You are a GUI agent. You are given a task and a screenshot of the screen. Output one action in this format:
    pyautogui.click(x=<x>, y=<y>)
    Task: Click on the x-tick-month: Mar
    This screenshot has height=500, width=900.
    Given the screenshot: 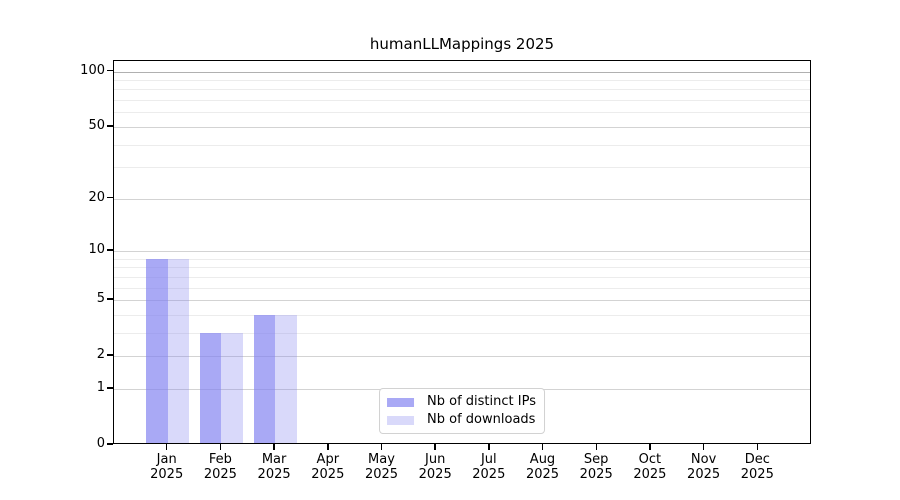 What is the action you would take?
    pyautogui.click(x=274, y=459)
    